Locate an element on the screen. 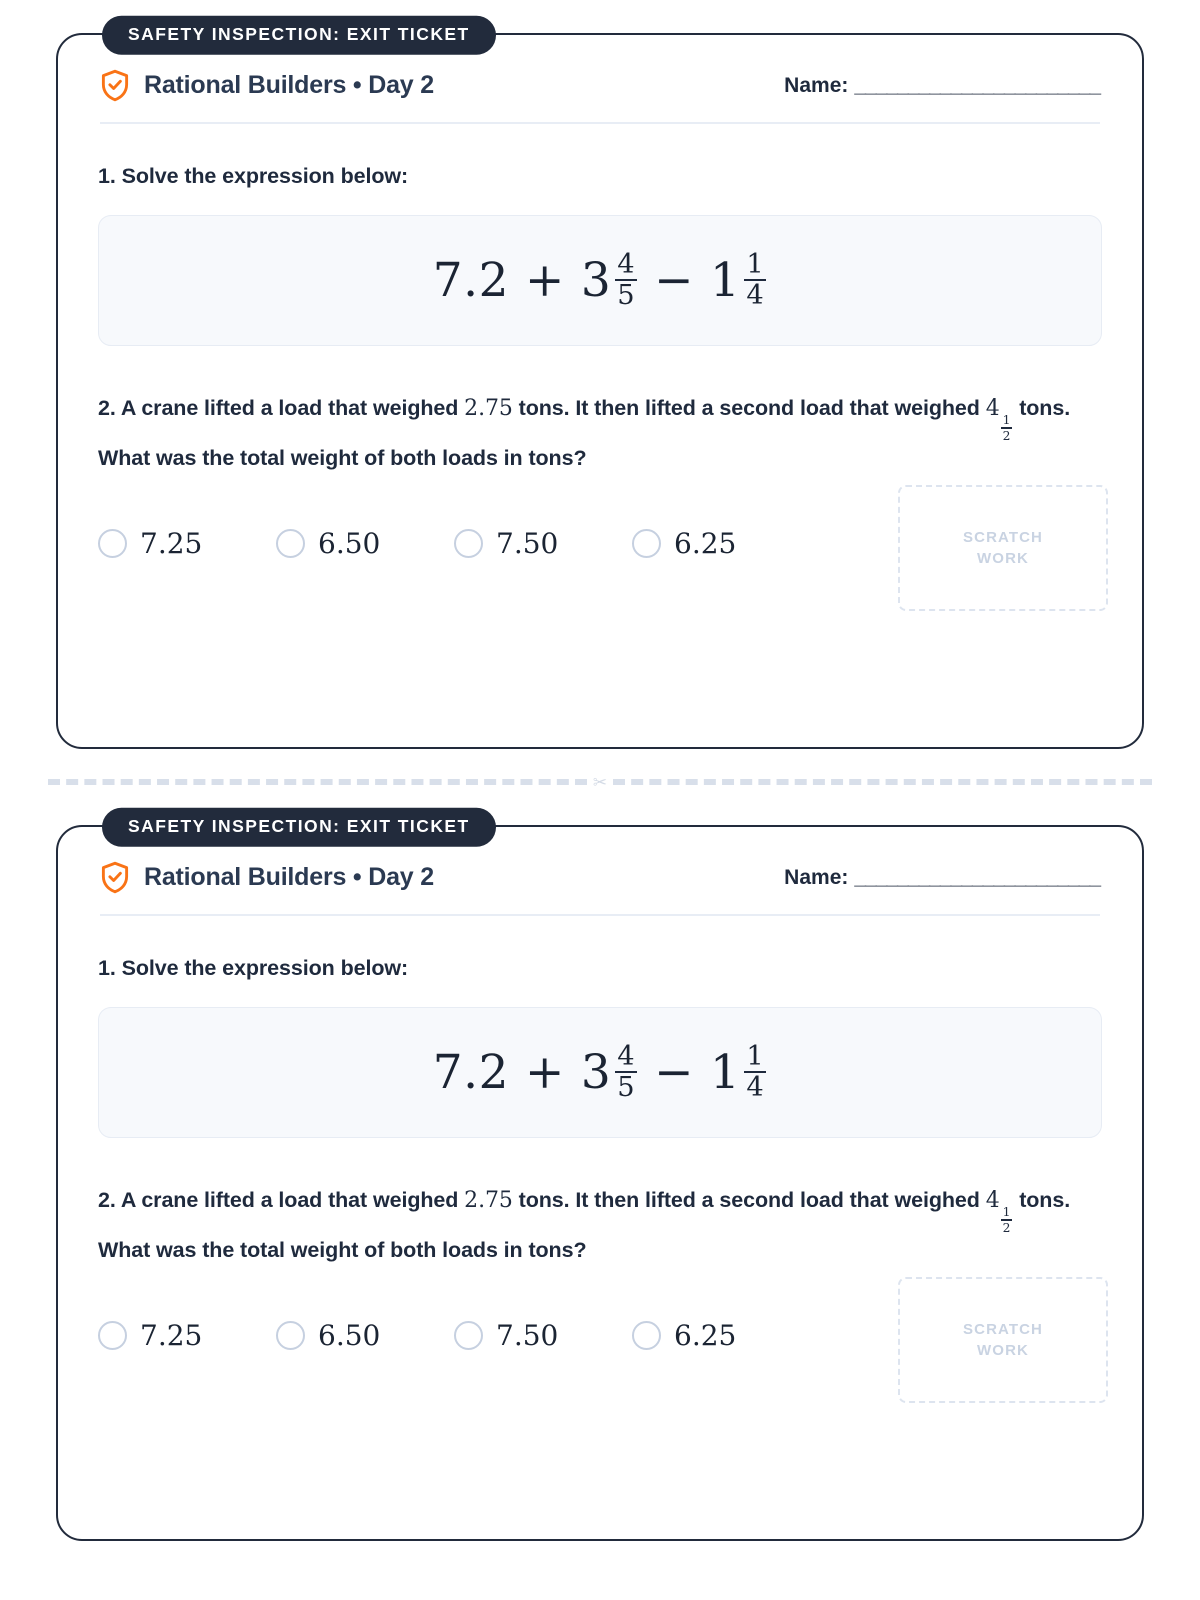 The height and width of the screenshot is (1600, 1200). expr-term-3: 1 1 4 is located at coordinates (738, 280).